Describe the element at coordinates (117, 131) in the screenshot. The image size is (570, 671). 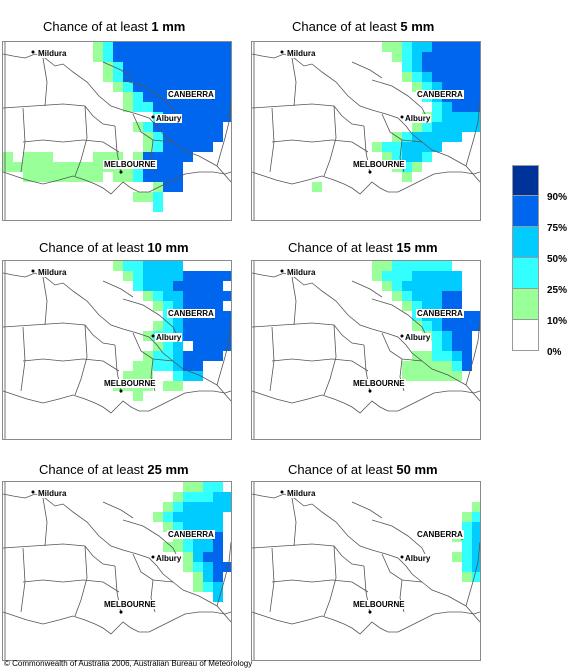
I see `map-panel-1mm: Mildura CANBERRA Albury MELBOURNE` at that location.